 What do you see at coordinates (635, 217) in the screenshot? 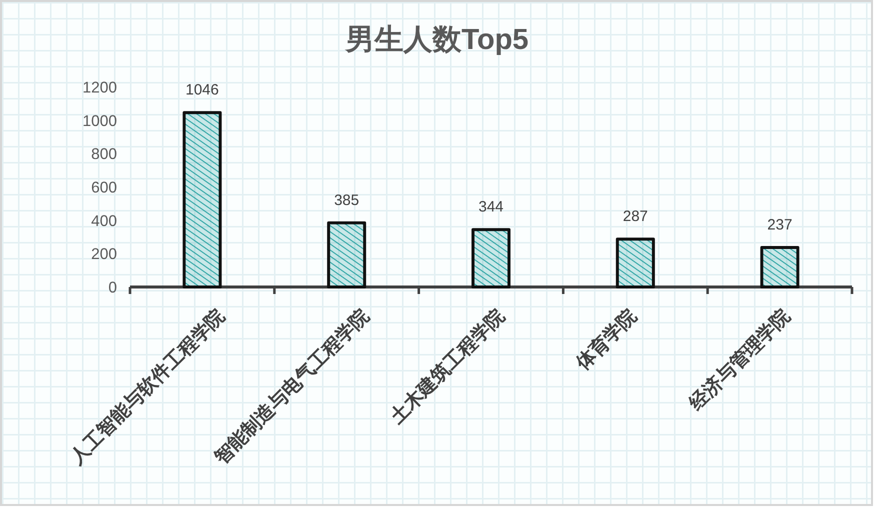
I see `data-label: 287` at bounding box center [635, 217].